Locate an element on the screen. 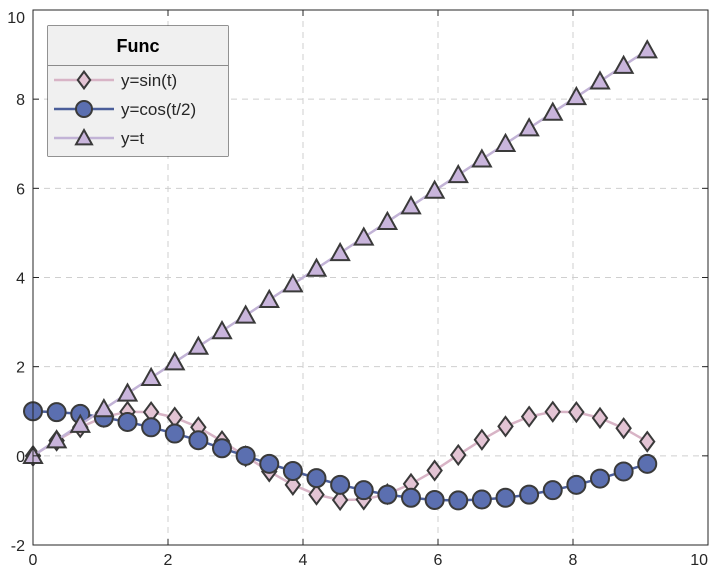 Image resolution: width=723 pixels, height=577 pixels. legend-label: y=sin(t) is located at coordinates (149, 80).